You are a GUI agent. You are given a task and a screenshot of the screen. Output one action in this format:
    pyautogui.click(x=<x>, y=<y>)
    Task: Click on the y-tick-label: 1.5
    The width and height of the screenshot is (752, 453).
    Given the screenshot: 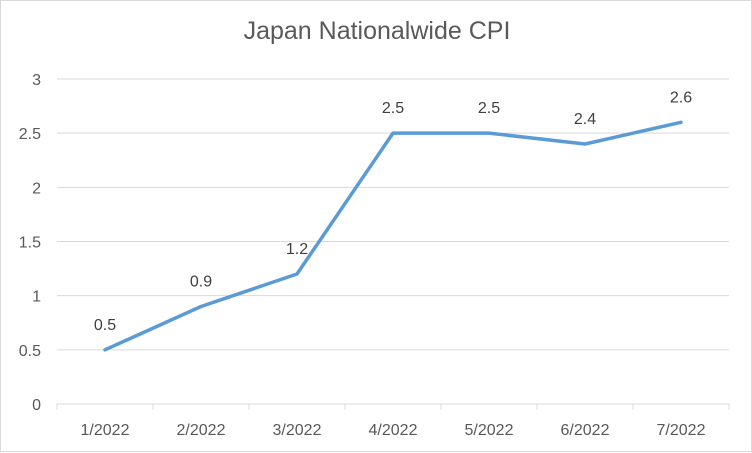 What is the action you would take?
    pyautogui.click(x=30, y=243)
    